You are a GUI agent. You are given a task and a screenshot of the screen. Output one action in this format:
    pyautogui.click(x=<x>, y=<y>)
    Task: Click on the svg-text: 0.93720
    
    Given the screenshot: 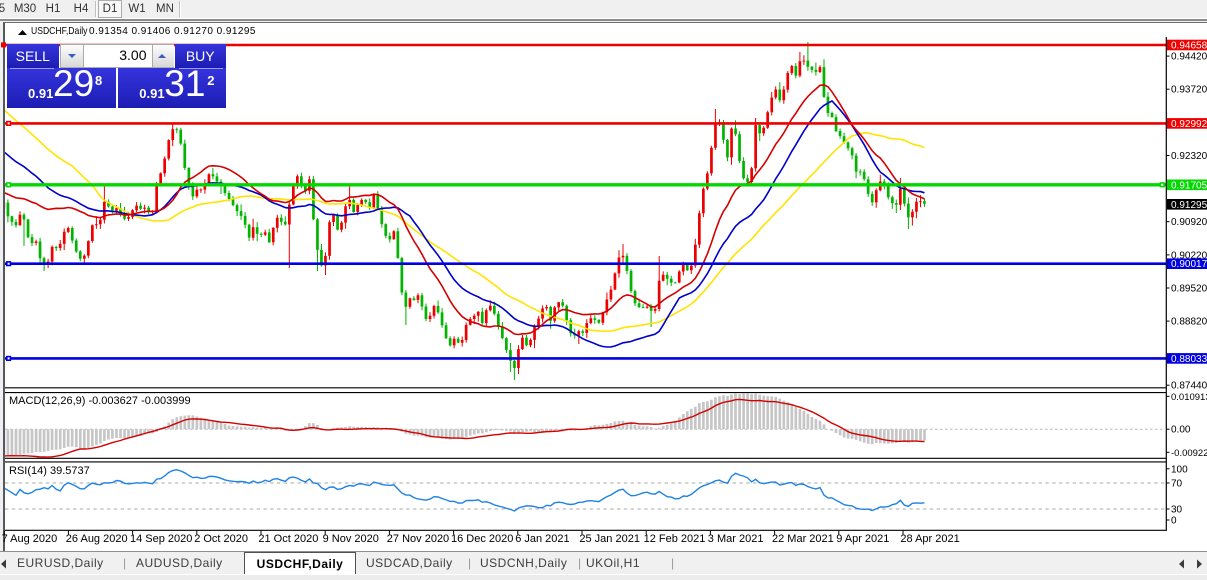 What is the action you would take?
    pyautogui.click(x=1189, y=90)
    